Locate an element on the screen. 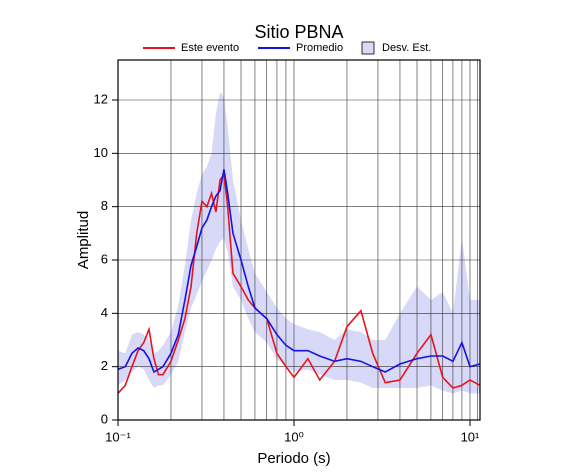  y-tick-label: 2 is located at coordinates (104, 365).